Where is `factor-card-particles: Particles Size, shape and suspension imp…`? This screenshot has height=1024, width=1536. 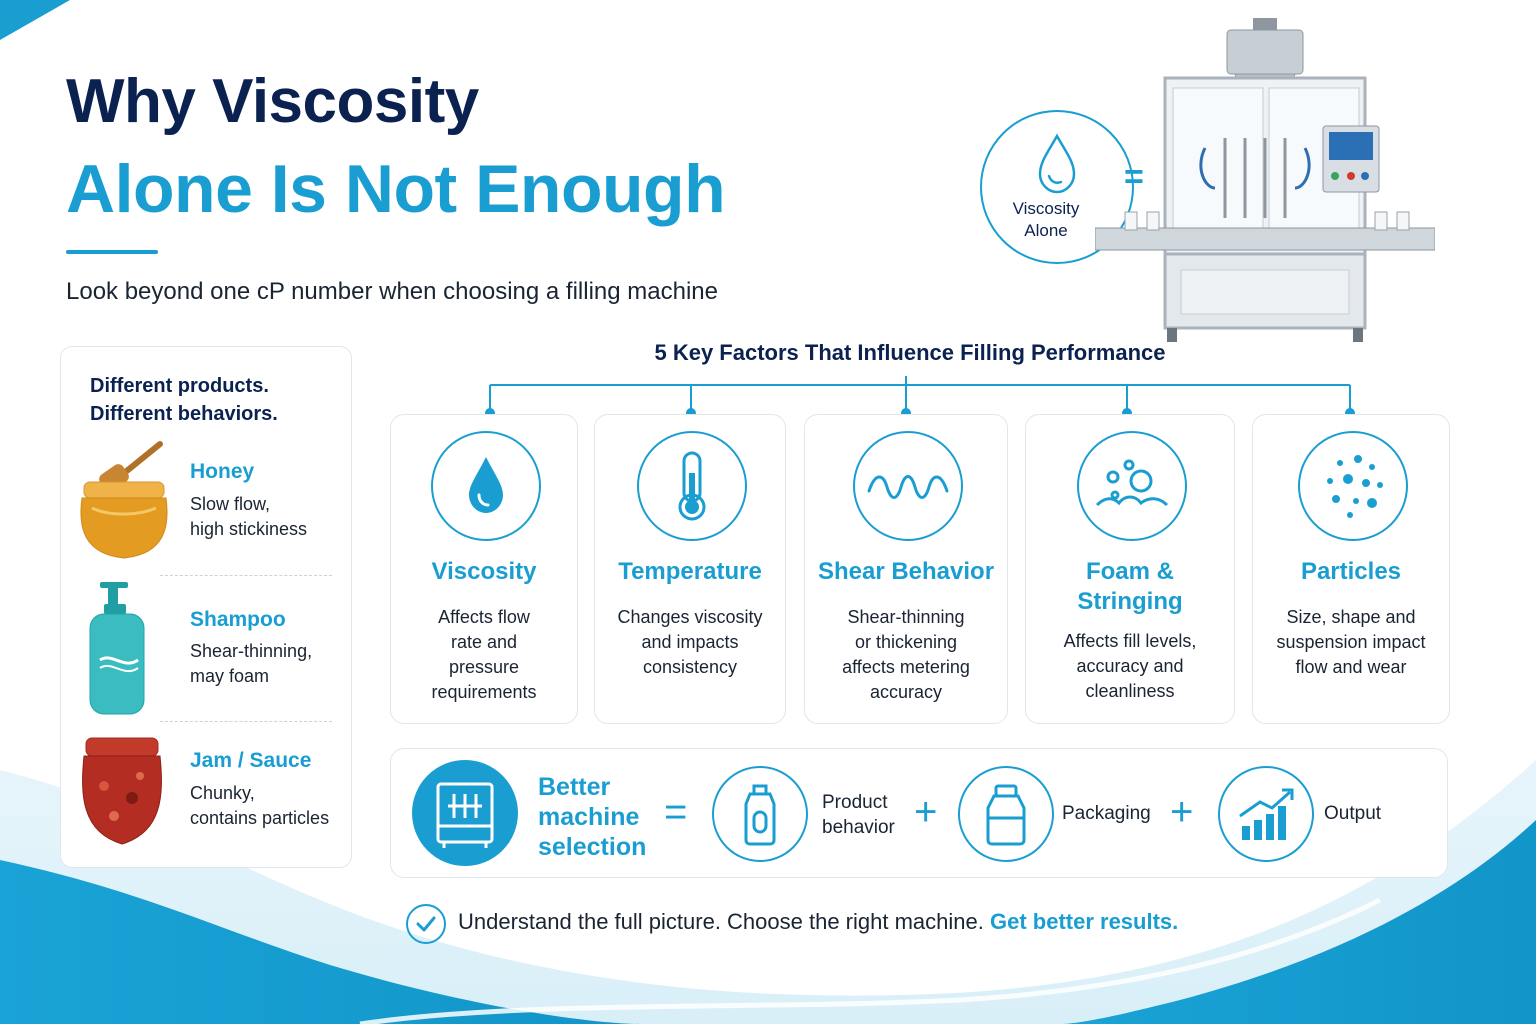
factor-card-particles: Particles Size, shape and suspension imp… is located at coordinates (1351, 569).